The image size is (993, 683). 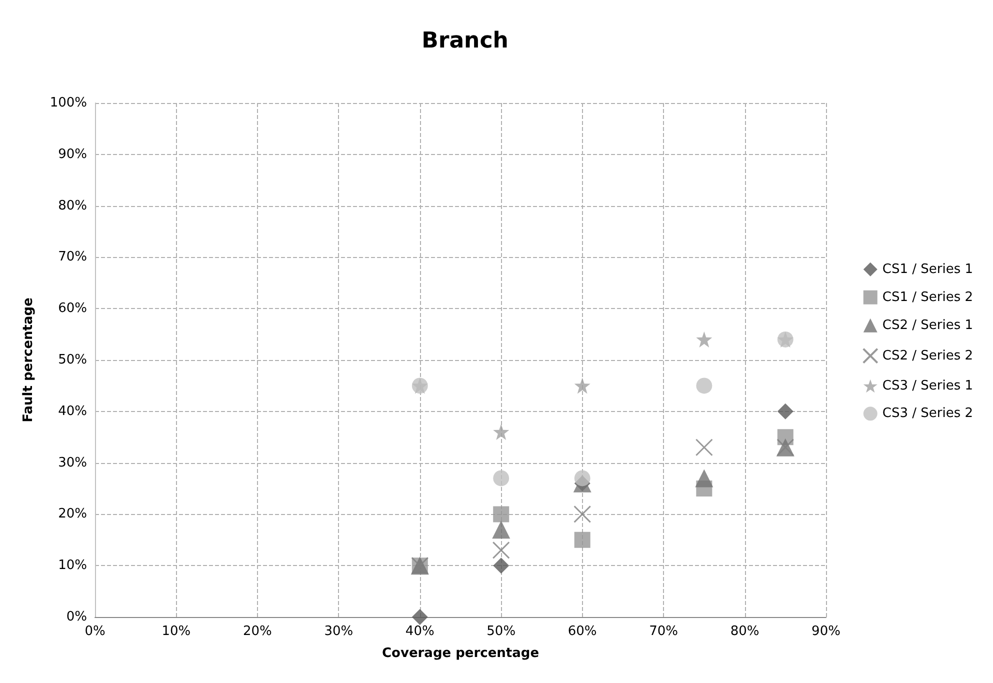 What do you see at coordinates (76, 617) in the screenshot?
I see `y-tick-label: 0%` at bounding box center [76, 617].